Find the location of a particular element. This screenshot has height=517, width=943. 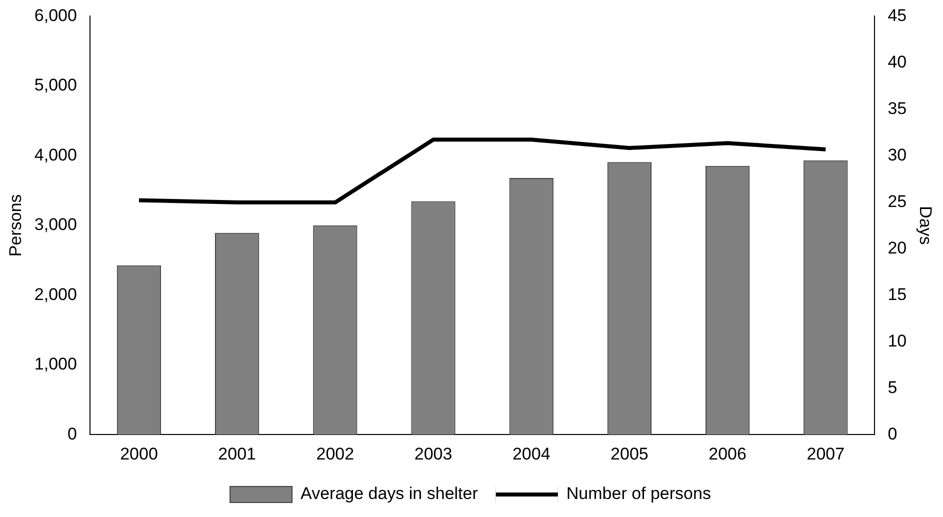

y-tick-label: 6,000 is located at coordinates (55, 15).